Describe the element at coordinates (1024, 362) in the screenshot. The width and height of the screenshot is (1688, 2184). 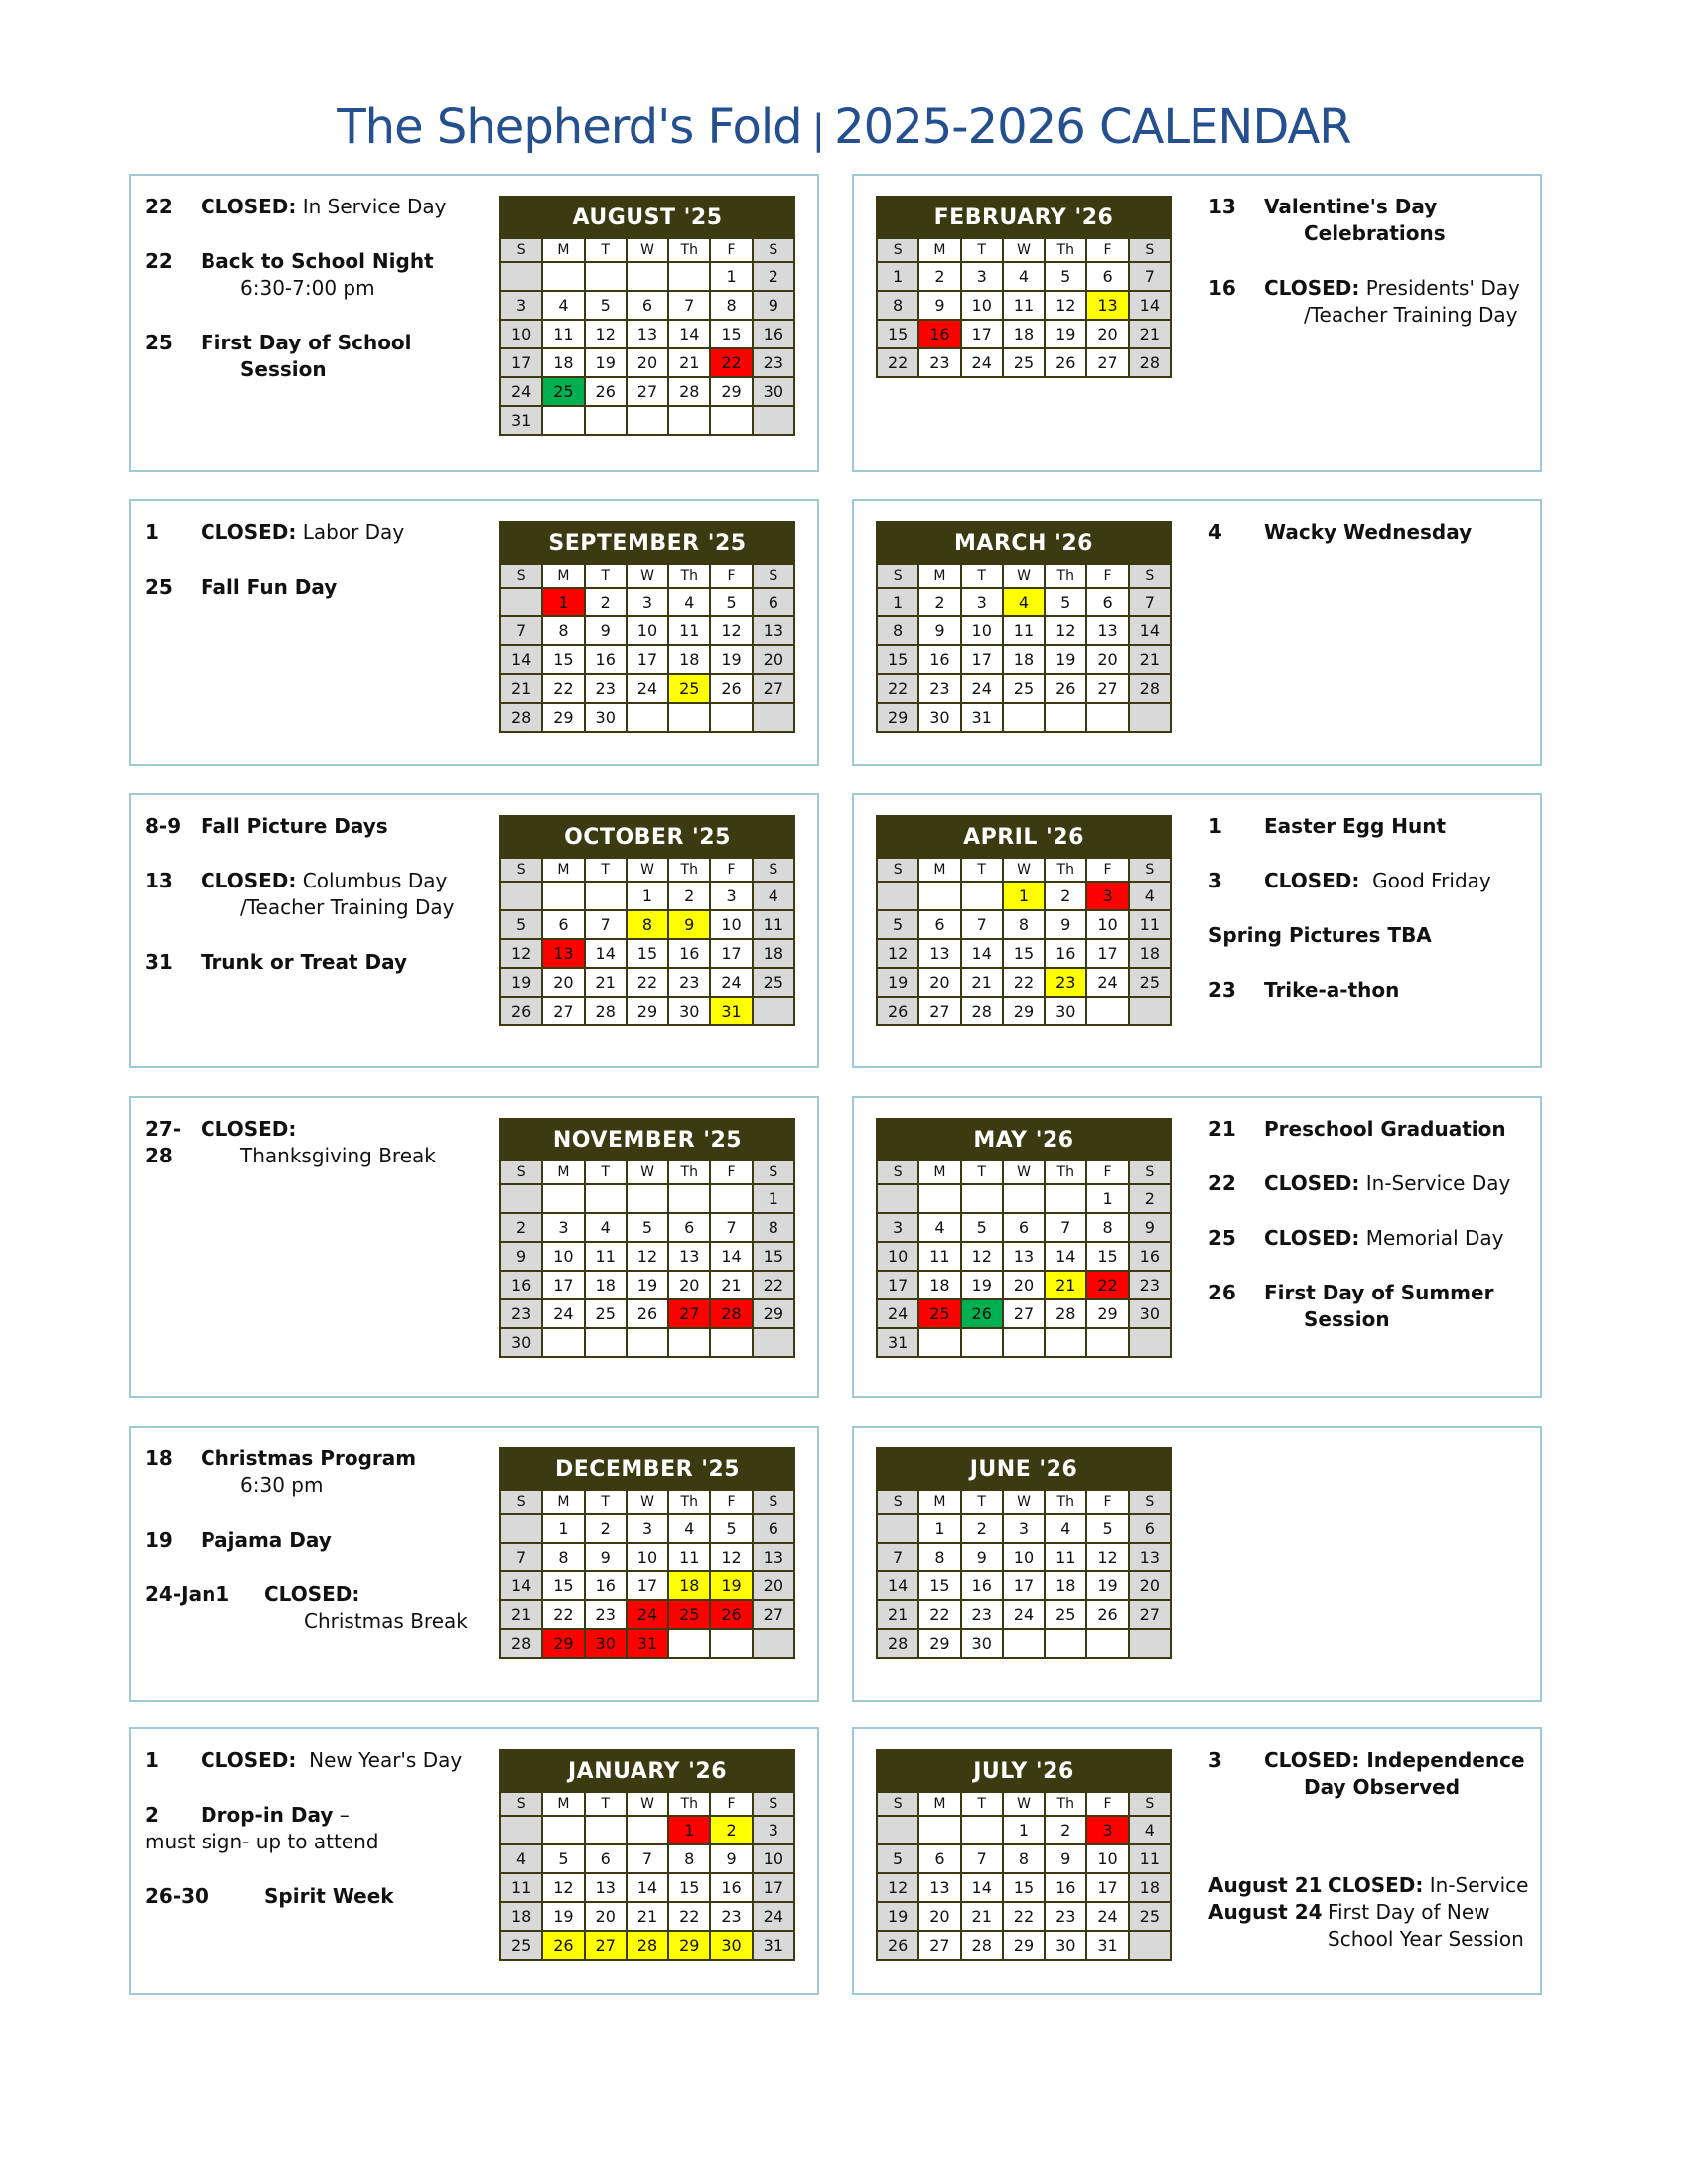
I see `day-cell: 25` at that location.